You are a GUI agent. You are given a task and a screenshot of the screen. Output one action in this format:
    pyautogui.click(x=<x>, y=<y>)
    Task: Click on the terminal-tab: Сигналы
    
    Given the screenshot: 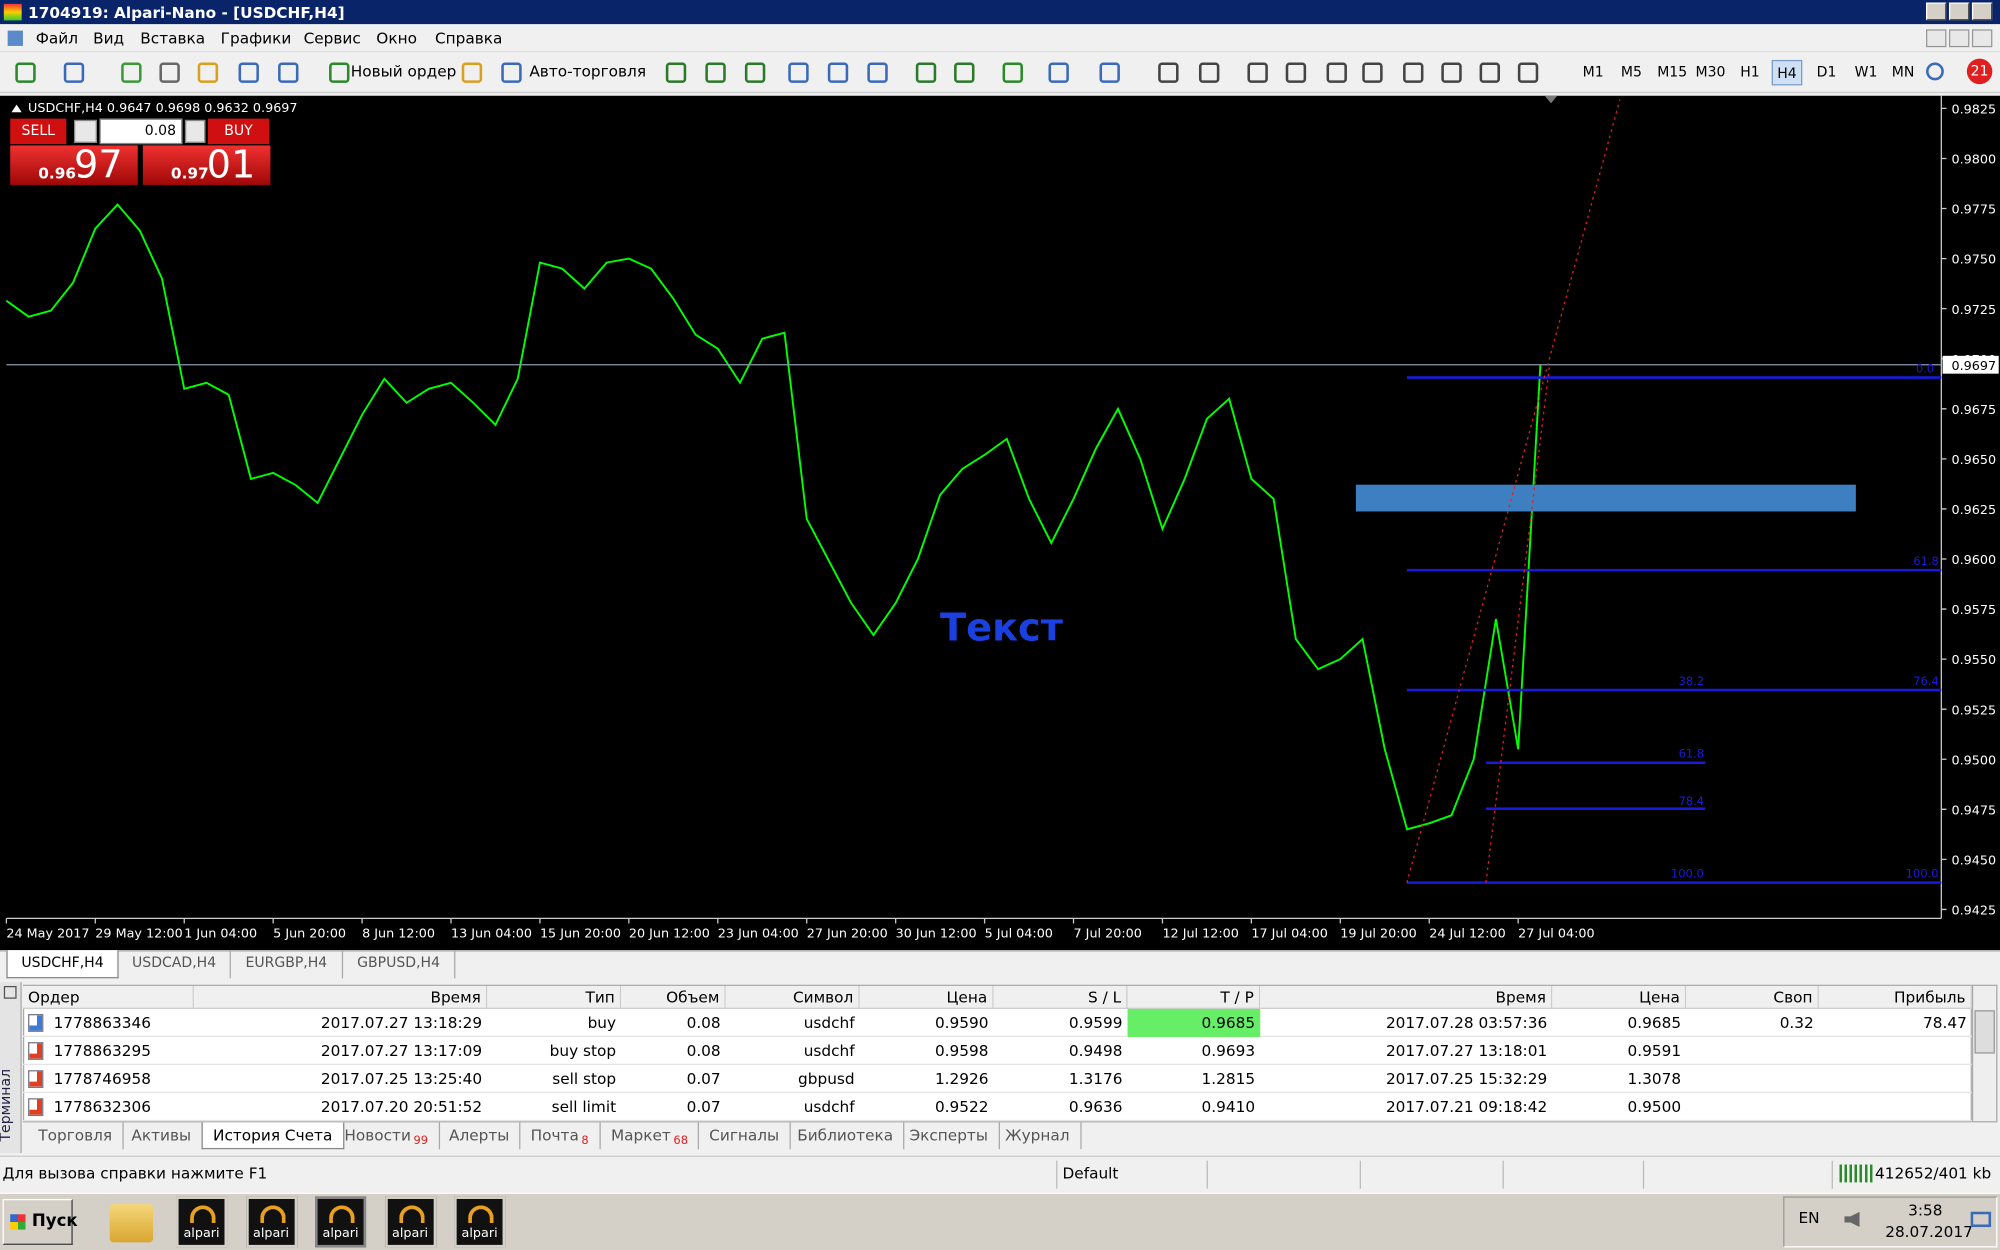 What is the action you would take?
    pyautogui.click(x=745, y=1136)
    